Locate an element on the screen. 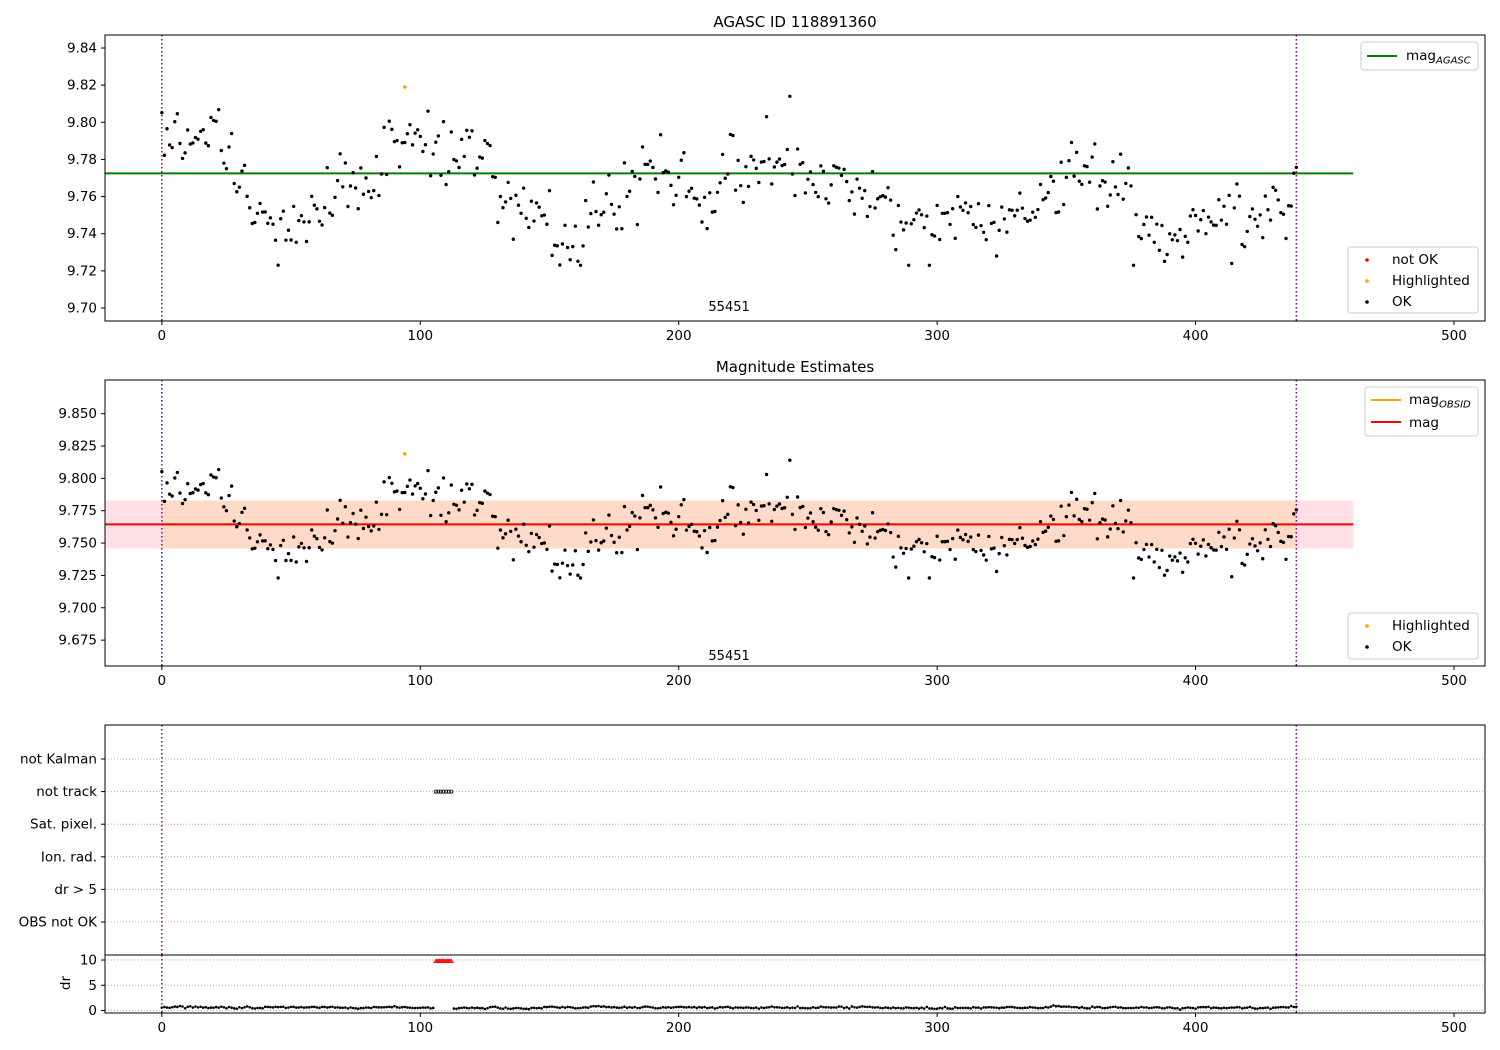 This screenshot has width=1500, height=1050. x-tick-label: 100 is located at coordinates (420, 336).